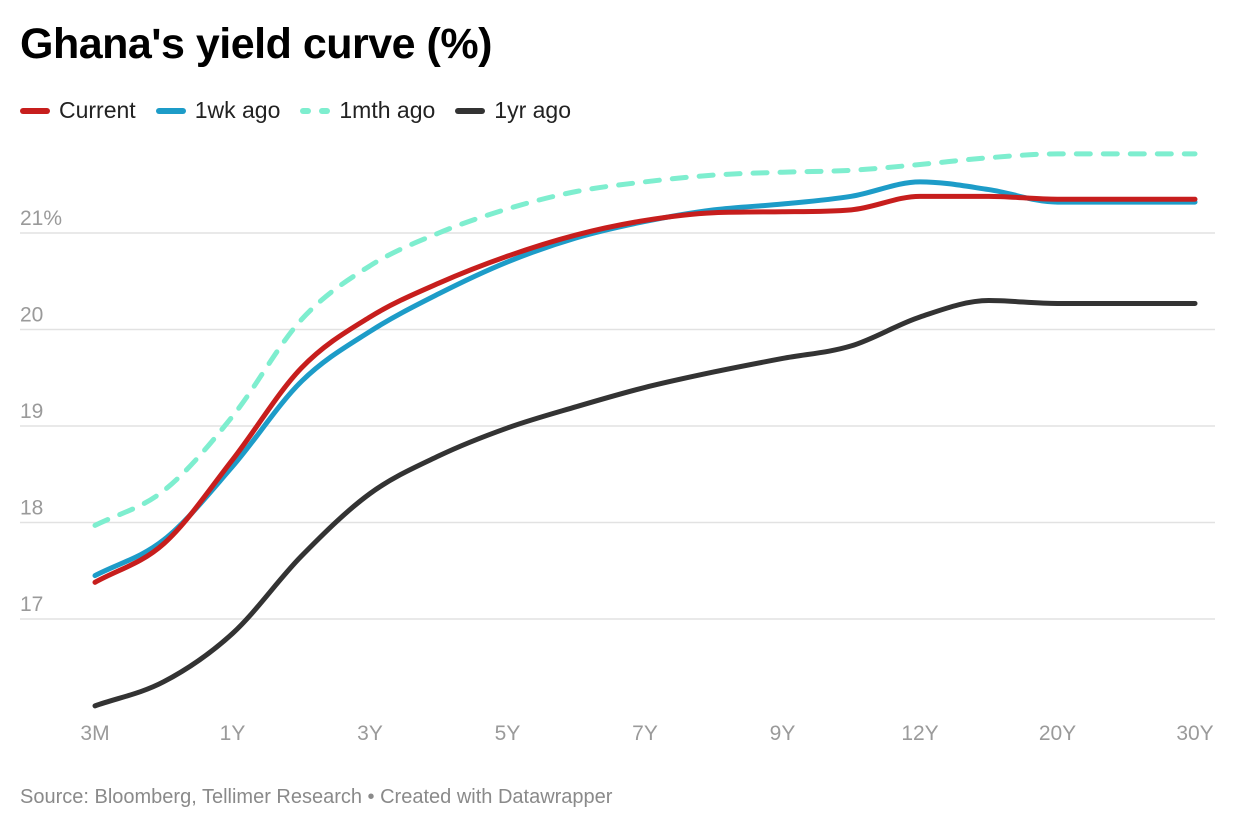 The height and width of the screenshot is (832, 1240). What do you see at coordinates (370, 733) in the screenshot?
I see `x-tick-label: 3Y` at bounding box center [370, 733].